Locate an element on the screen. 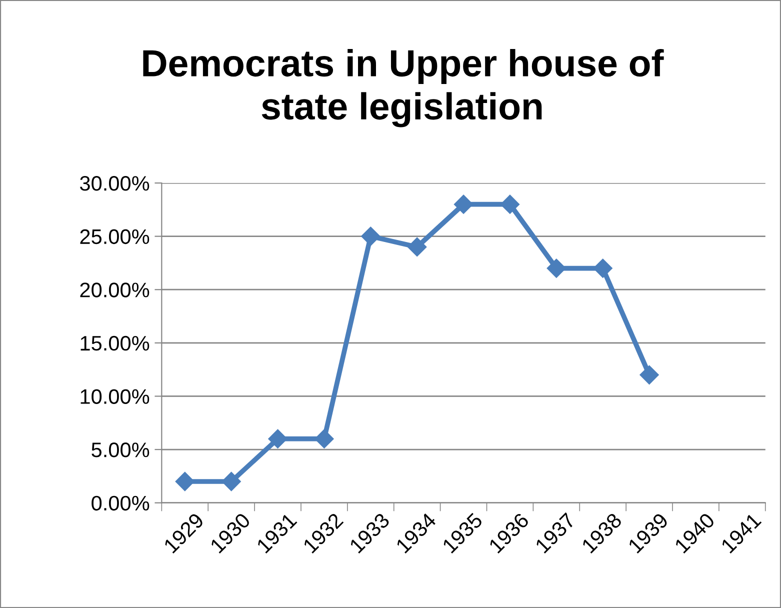 This screenshot has height=608, width=781. y-tick-label: 30.00% is located at coordinates (115, 183).